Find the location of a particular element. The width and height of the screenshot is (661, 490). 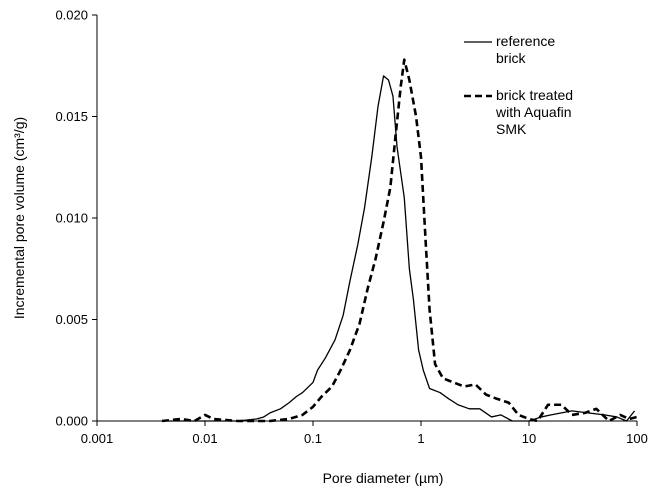

y-tick-label: 0.005 is located at coordinates (71, 319).